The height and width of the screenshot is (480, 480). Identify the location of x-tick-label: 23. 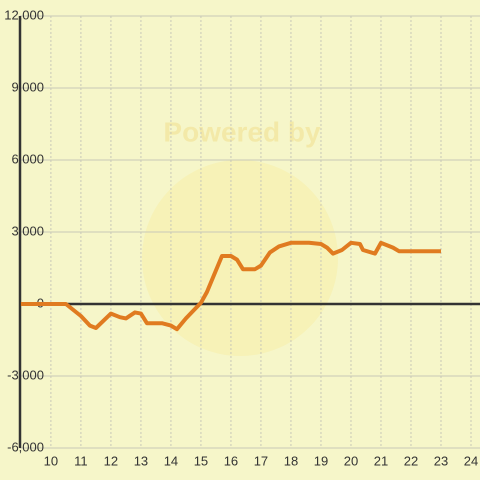
(441, 460).